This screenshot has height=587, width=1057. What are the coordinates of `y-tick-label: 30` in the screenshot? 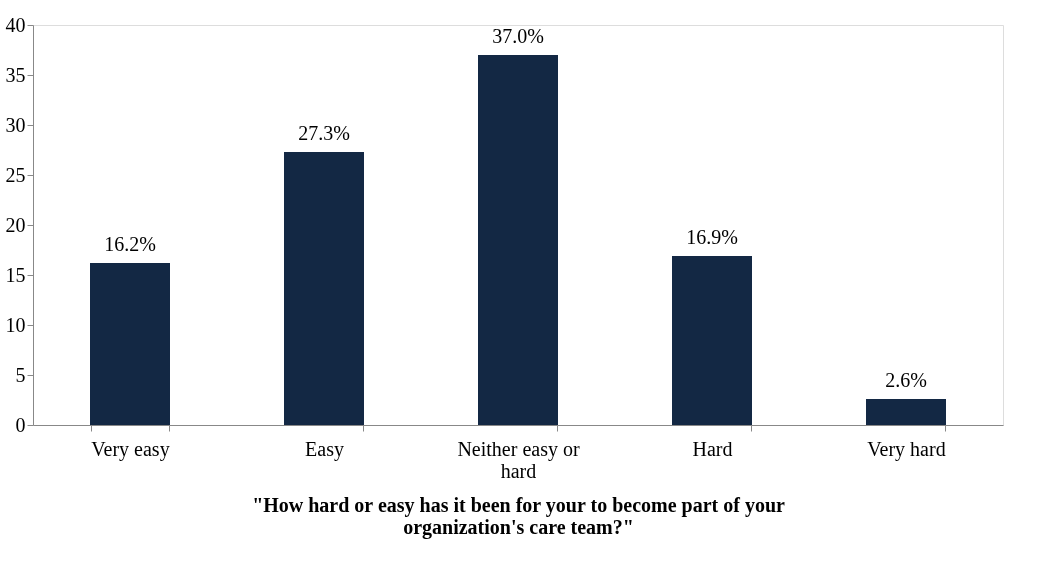 It's located at (15, 124).